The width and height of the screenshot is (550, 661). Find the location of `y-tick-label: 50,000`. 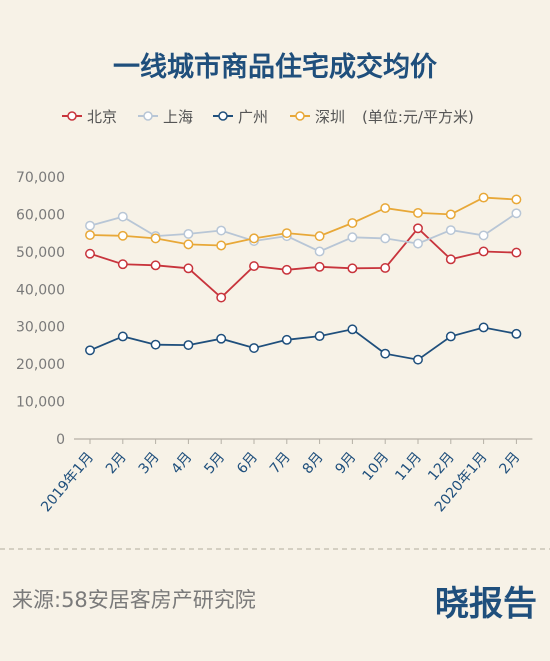

y-tick-label: 50,000 is located at coordinates (40, 253).